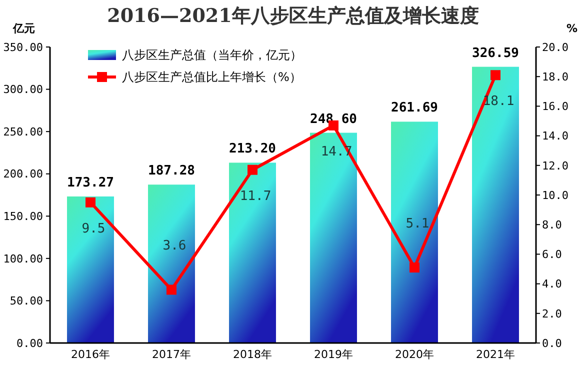 The width and height of the screenshot is (586, 366). I want to click on data-label: 18.1, so click(498, 102).